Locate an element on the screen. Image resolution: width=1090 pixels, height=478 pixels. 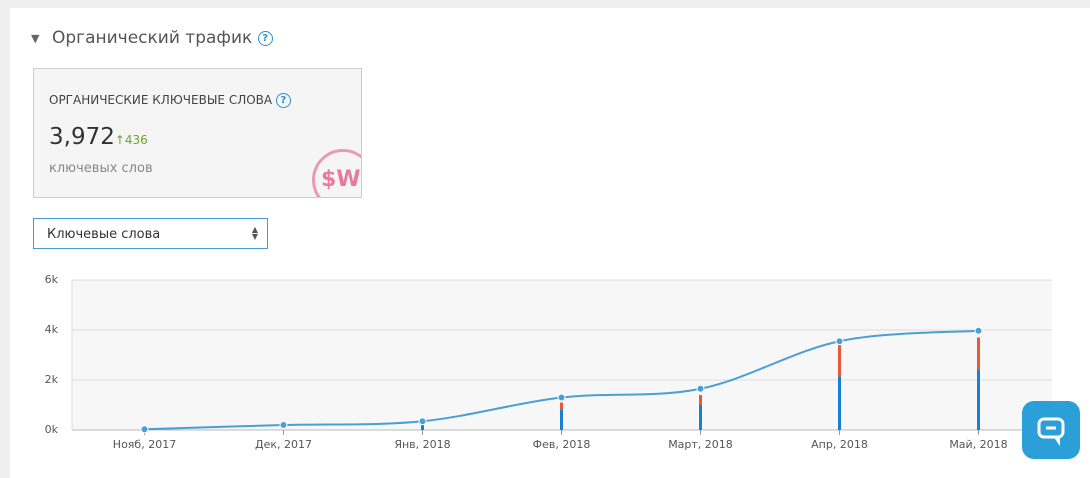
collapse-toggle: ▼ is located at coordinates (35, 38).